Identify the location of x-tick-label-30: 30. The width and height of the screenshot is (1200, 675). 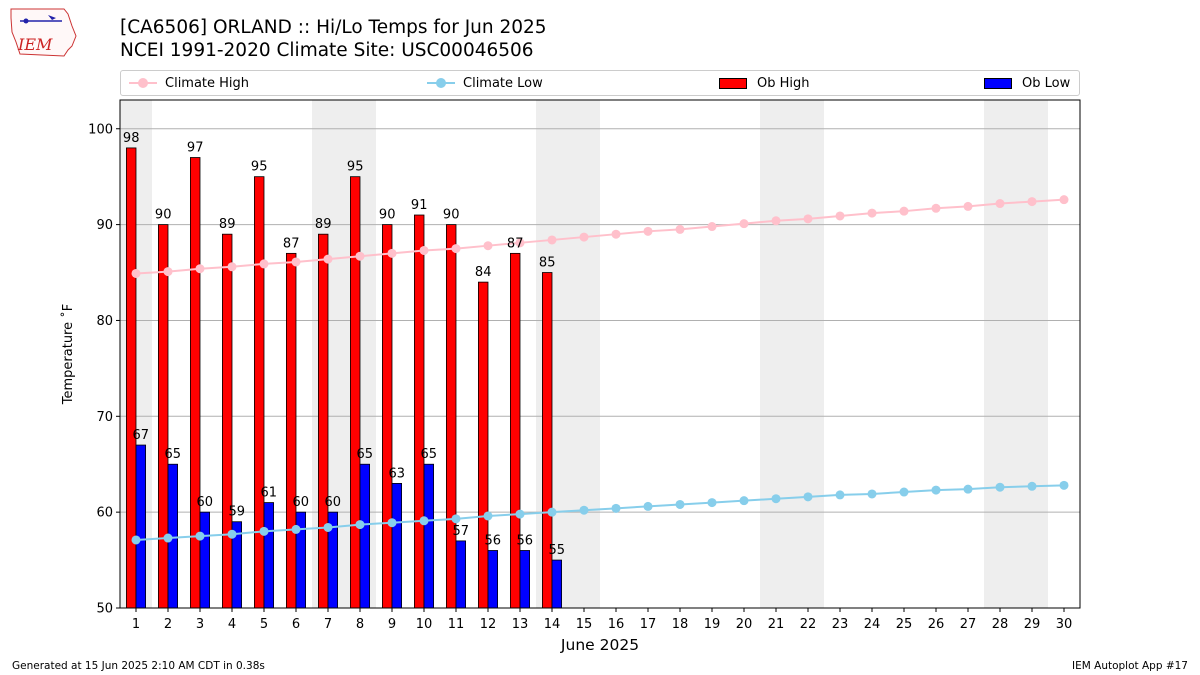
(1064, 624).